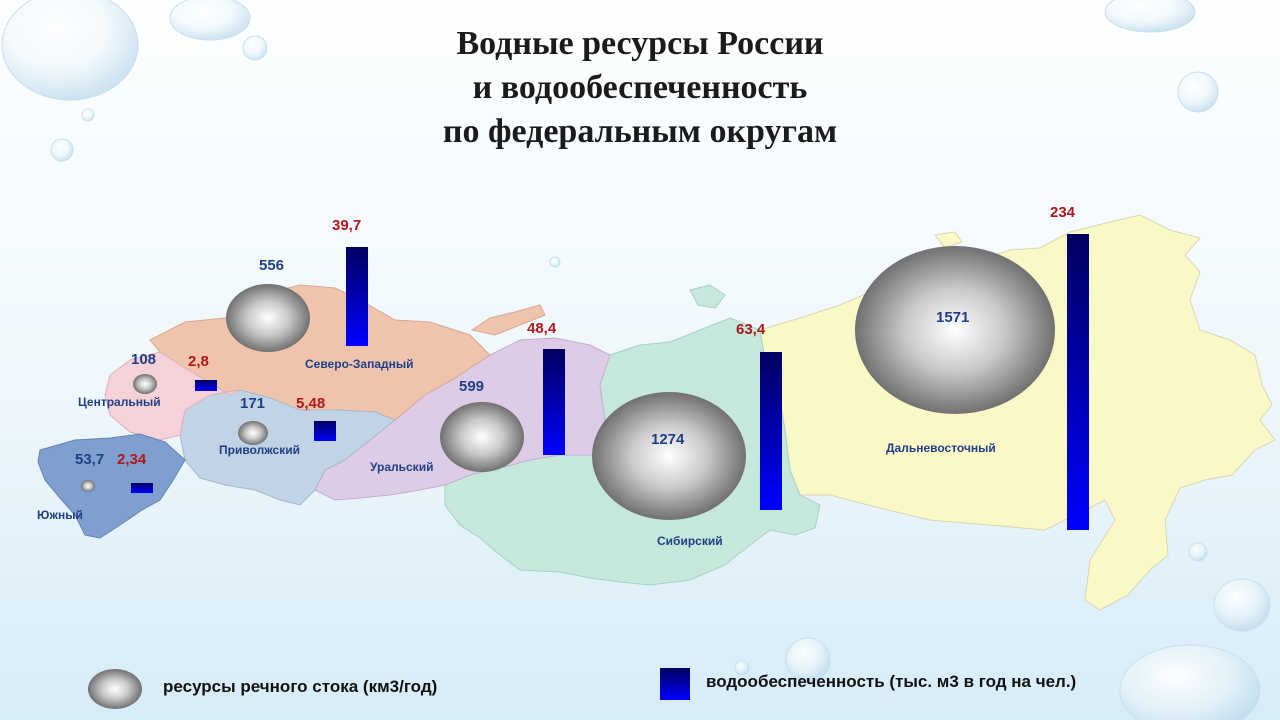 This screenshot has width=1280, height=720. Describe the element at coordinates (1078, 382) in the screenshot. I see `supply-bar-far-east` at that location.